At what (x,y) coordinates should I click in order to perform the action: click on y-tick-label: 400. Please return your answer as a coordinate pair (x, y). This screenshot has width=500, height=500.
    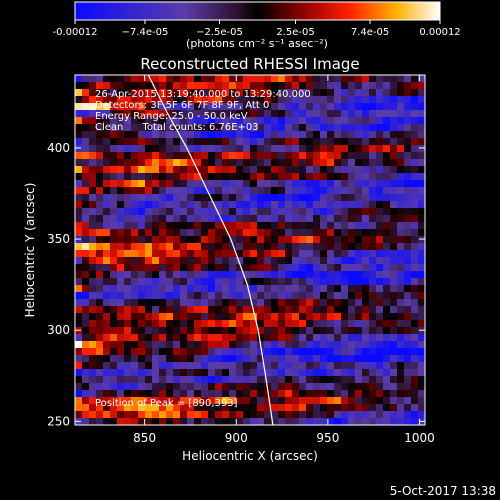
    Looking at the image, I should click on (58, 148).